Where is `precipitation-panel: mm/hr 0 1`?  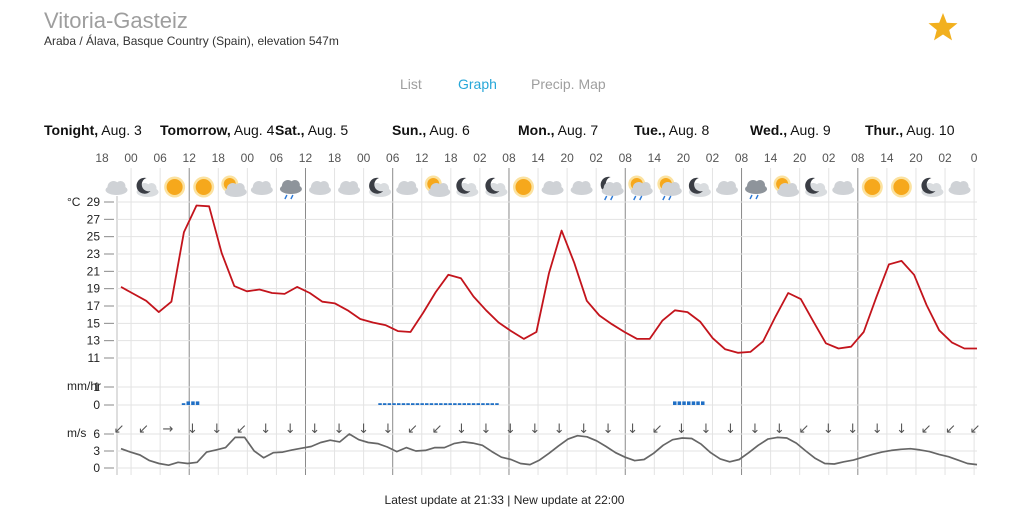 precipitation-panel: mm/hr 0 1 is located at coordinates (522, 395).